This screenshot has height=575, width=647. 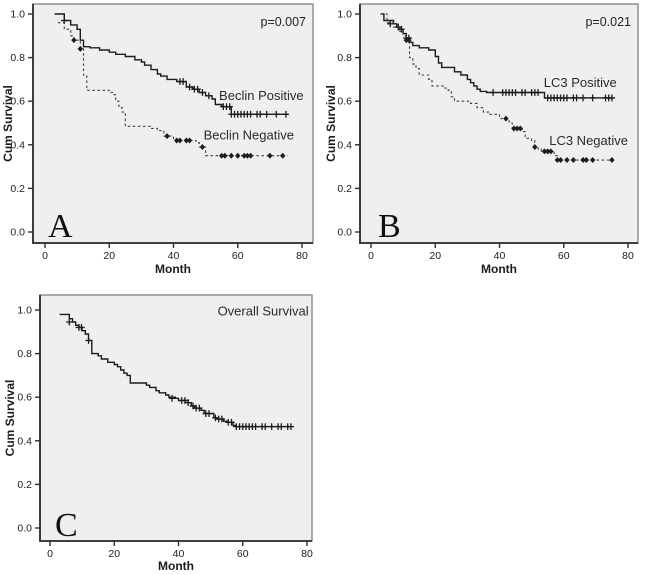 I want to click on censor-marks-overall-survival, so click(x=180, y=374).